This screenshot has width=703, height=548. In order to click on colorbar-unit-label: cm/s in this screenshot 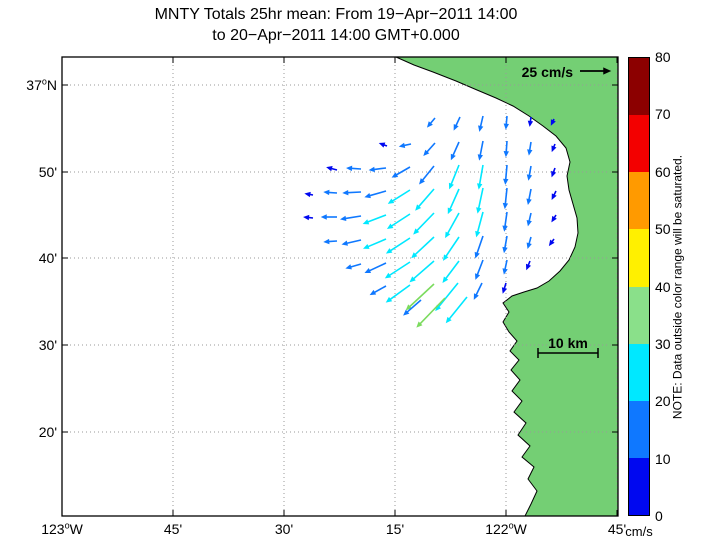, I will do `click(639, 531)`.